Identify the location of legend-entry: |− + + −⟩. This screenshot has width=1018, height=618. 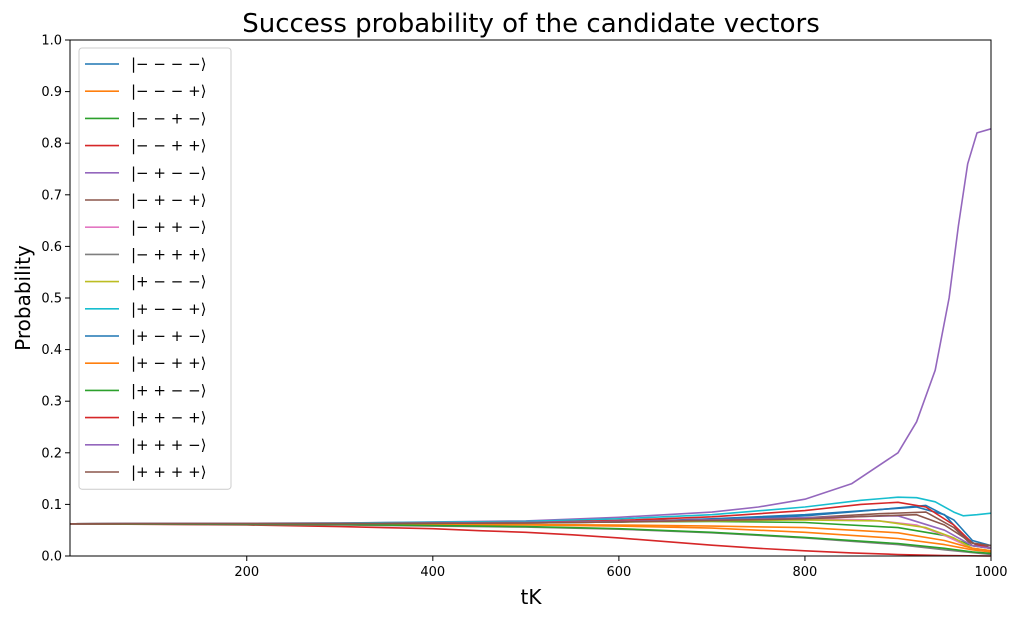
(168, 227).